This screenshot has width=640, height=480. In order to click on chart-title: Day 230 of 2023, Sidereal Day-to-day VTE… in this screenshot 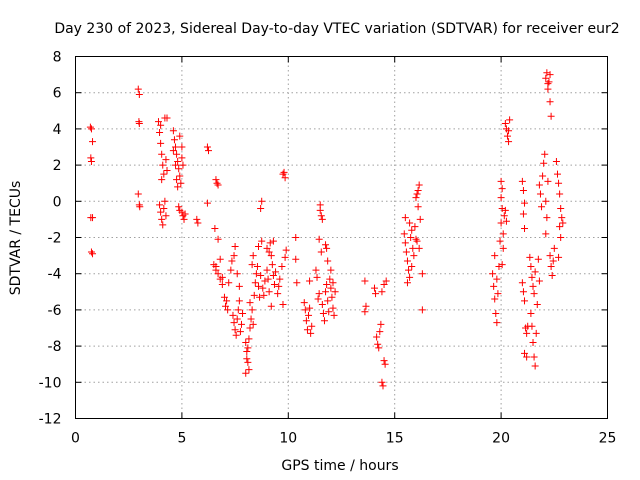, I will do `click(336, 29)`.